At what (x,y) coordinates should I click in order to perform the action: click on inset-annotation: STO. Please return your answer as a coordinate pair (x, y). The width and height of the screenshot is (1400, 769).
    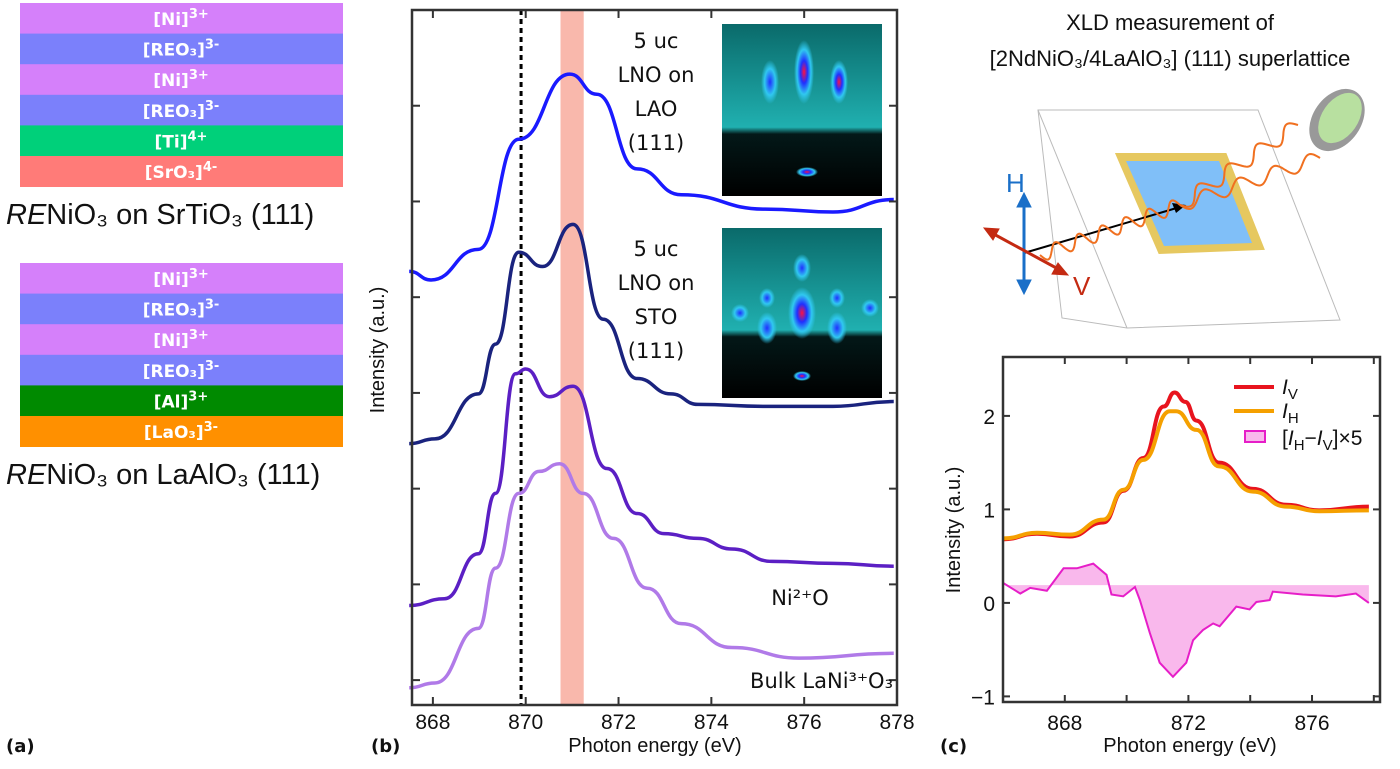
    Looking at the image, I should click on (656, 317).